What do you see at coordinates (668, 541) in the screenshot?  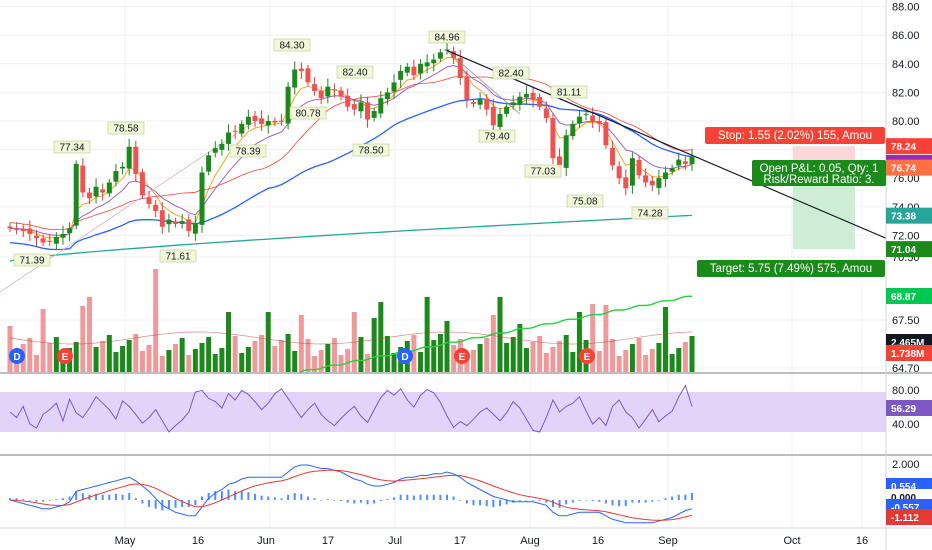 I see `time-tick-label: Sep` at bounding box center [668, 541].